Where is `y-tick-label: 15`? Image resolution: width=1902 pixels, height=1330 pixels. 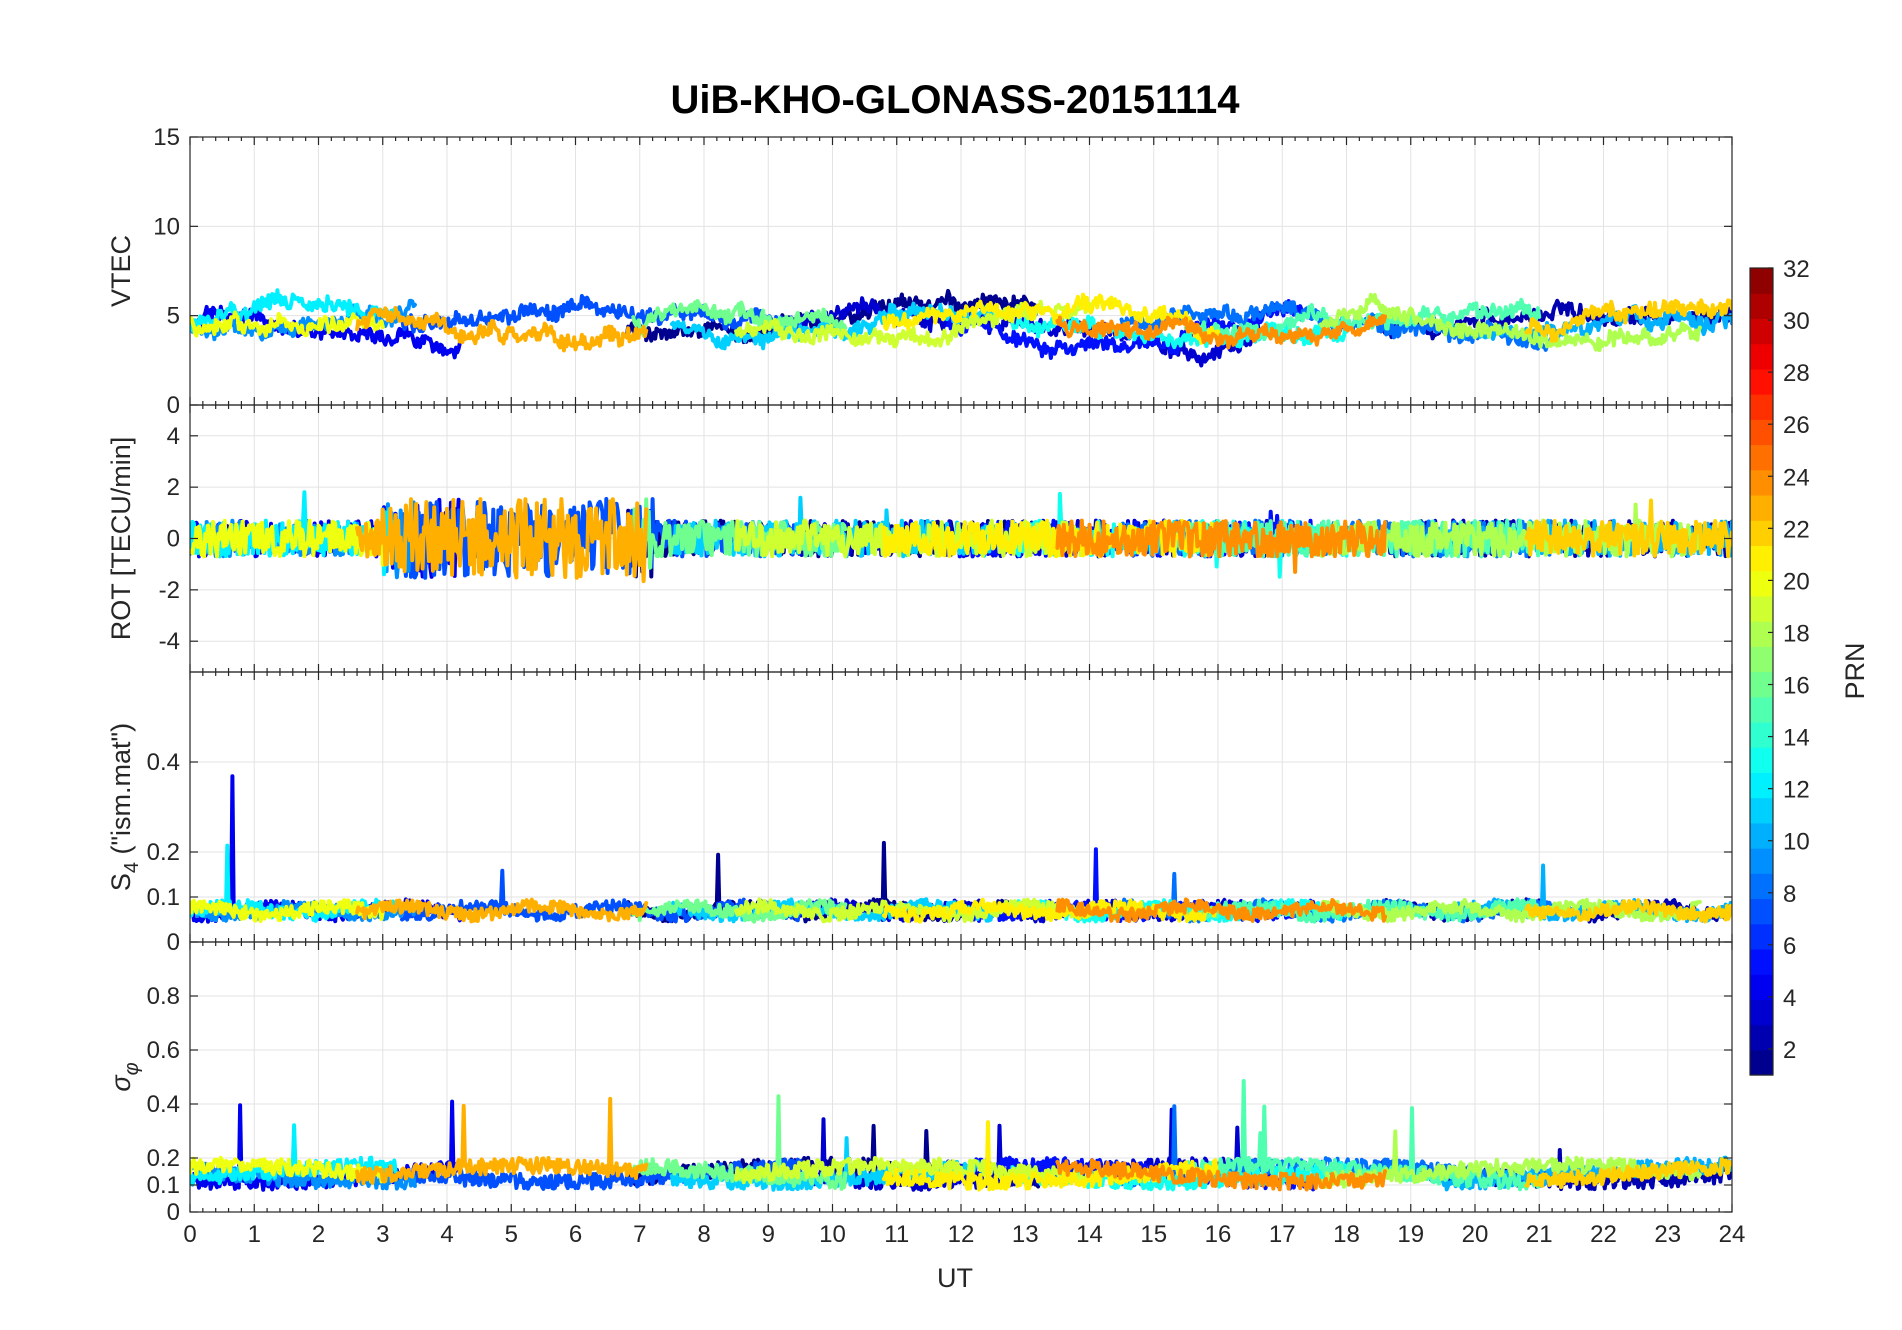 y-tick-label: 15 is located at coordinates (166, 137).